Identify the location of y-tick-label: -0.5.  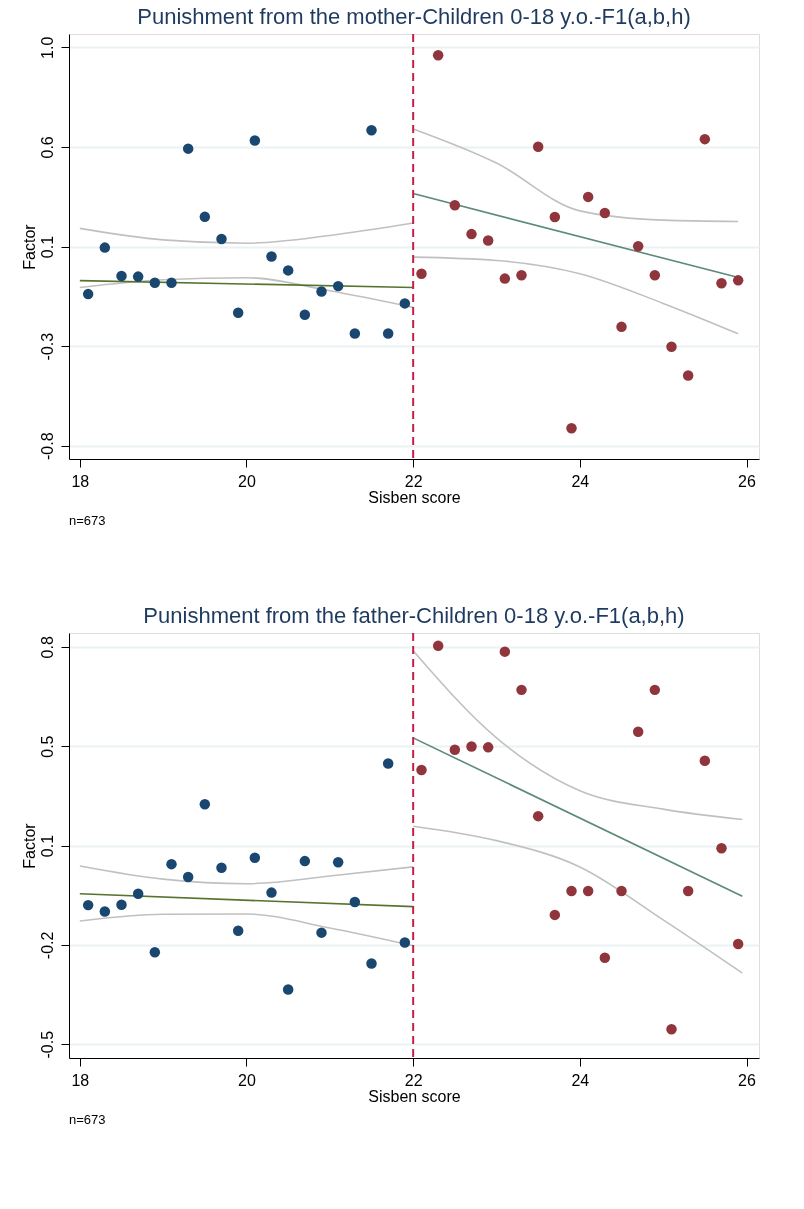
(47, 1044).